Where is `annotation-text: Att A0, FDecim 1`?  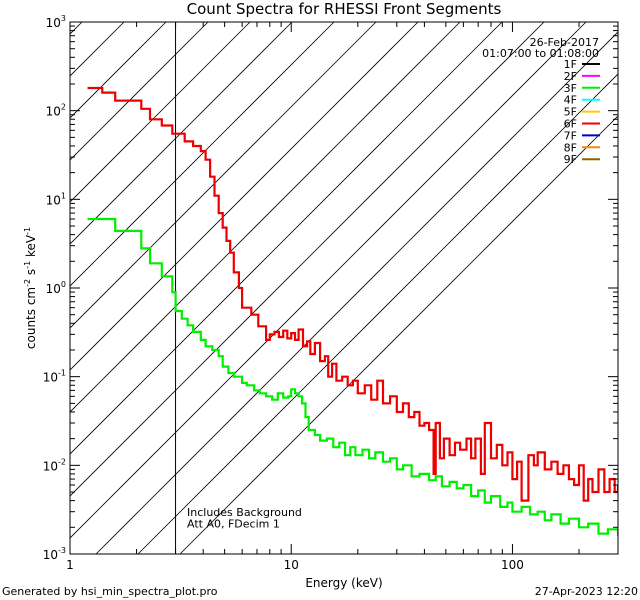 annotation-text: Att A0, FDecim 1 is located at coordinates (233, 524).